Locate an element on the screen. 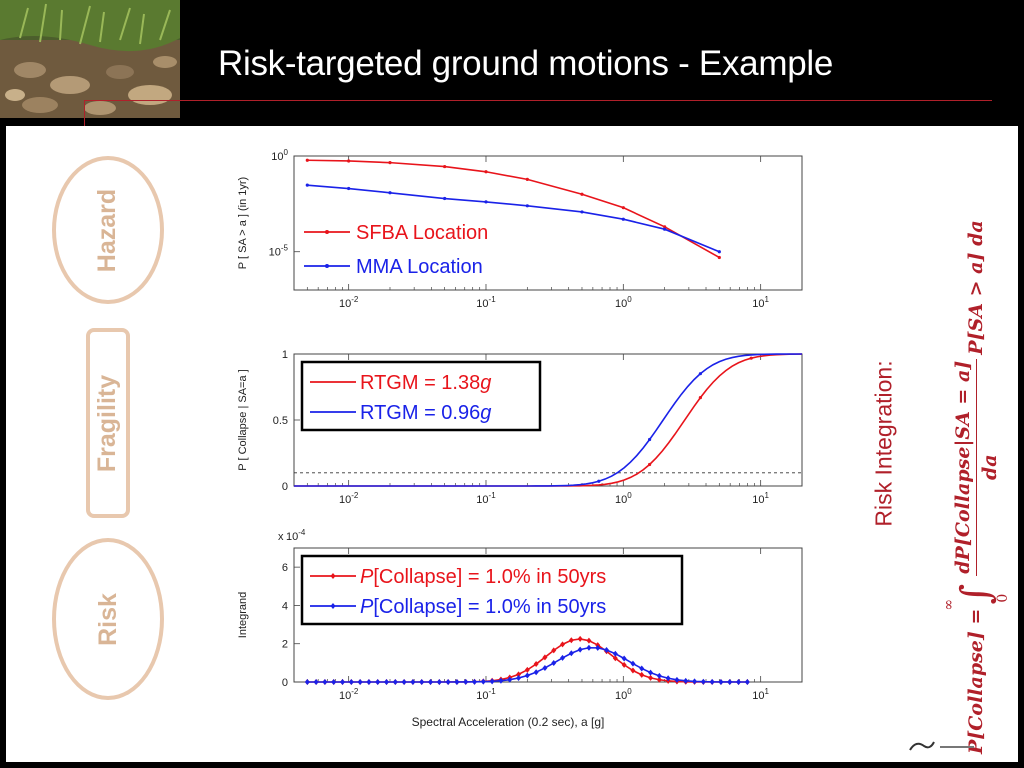 The height and width of the screenshot is (768, 1024). y-tick-label: 1 is located at coordinates (285, 355).